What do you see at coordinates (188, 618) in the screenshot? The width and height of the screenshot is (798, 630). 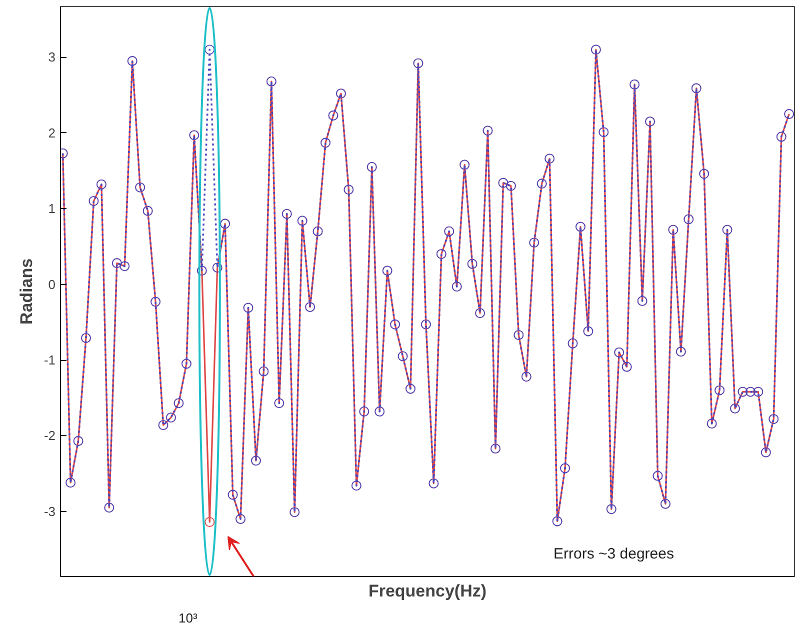 I see `text: 10³` at bounding box center [188, 618].